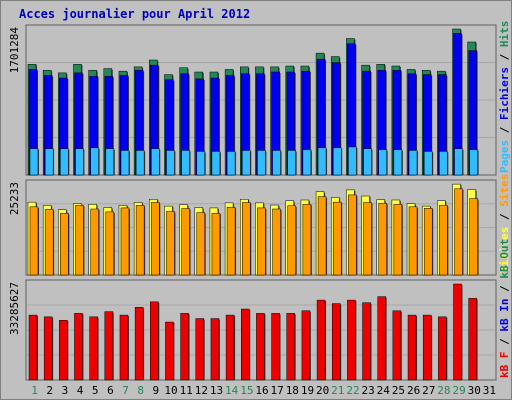 This screenshot has height=400, width=512. Describe the element at coordinates (352, 390) in the screenshot. I see `x-tick-label: 22` at that location.